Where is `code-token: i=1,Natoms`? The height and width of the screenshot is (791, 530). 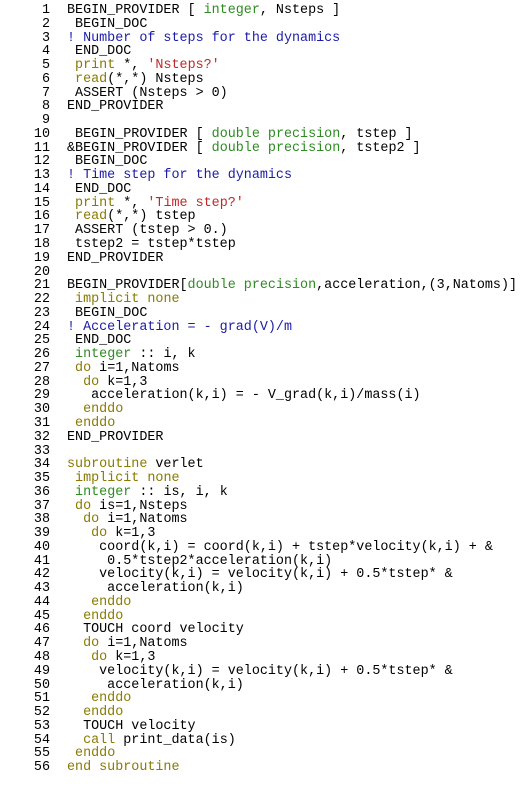 code-token: i=1,Natoms is located at coordinates (143, 520).